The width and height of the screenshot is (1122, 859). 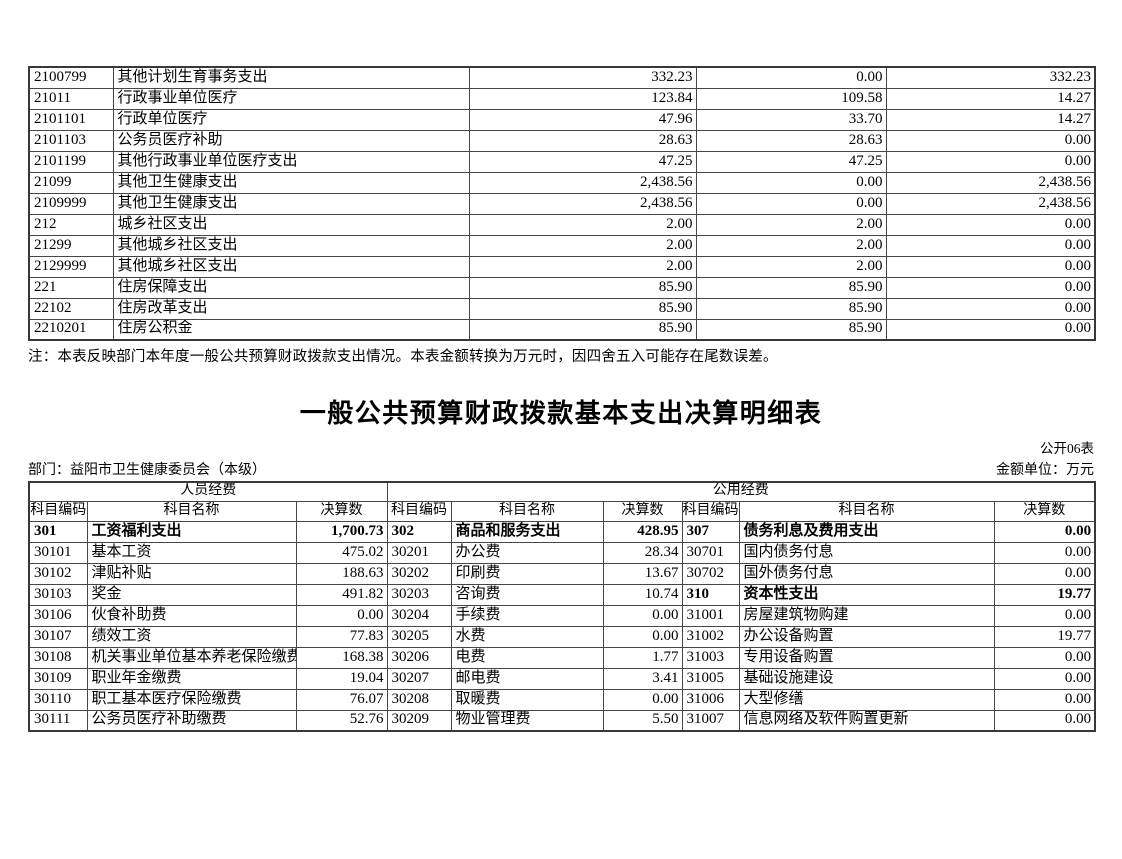 I want to click on cell-c2: 302, so click(x=419, y=531).